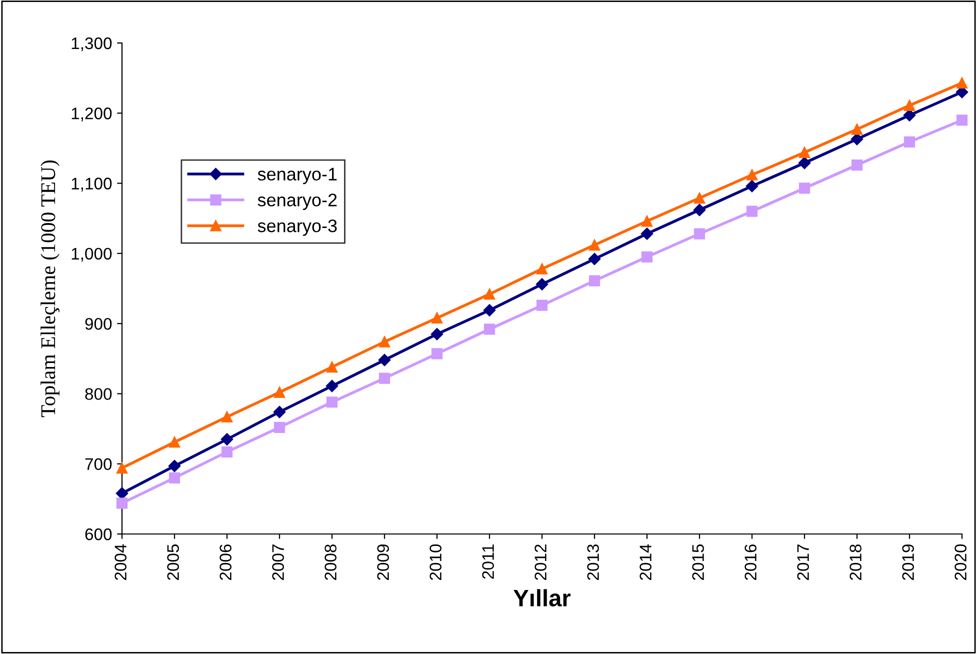 This screenshot has height=654, width=977. What do you see at coordinates (92, 115) in the screenshot?
I see `y-tick-label: 1,200` at bounding box center [92, 115].